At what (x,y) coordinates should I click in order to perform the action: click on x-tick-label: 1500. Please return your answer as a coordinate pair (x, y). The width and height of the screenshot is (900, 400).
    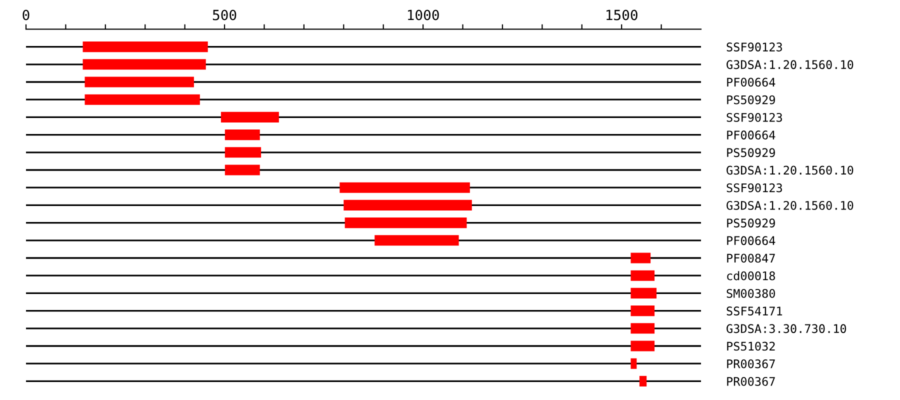
    Looking at the image, I should click on (622, 15).